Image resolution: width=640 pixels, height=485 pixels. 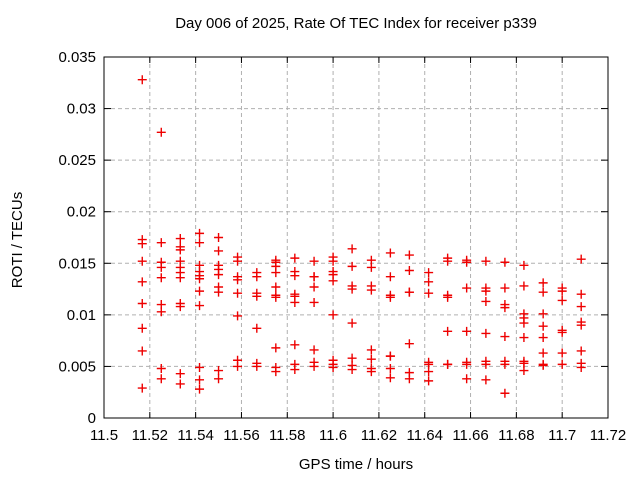 What do you see at coordinates (195, 435) in the screenshot?
I see `x-tick-label: 11.54` at bounding box center [195, 435].